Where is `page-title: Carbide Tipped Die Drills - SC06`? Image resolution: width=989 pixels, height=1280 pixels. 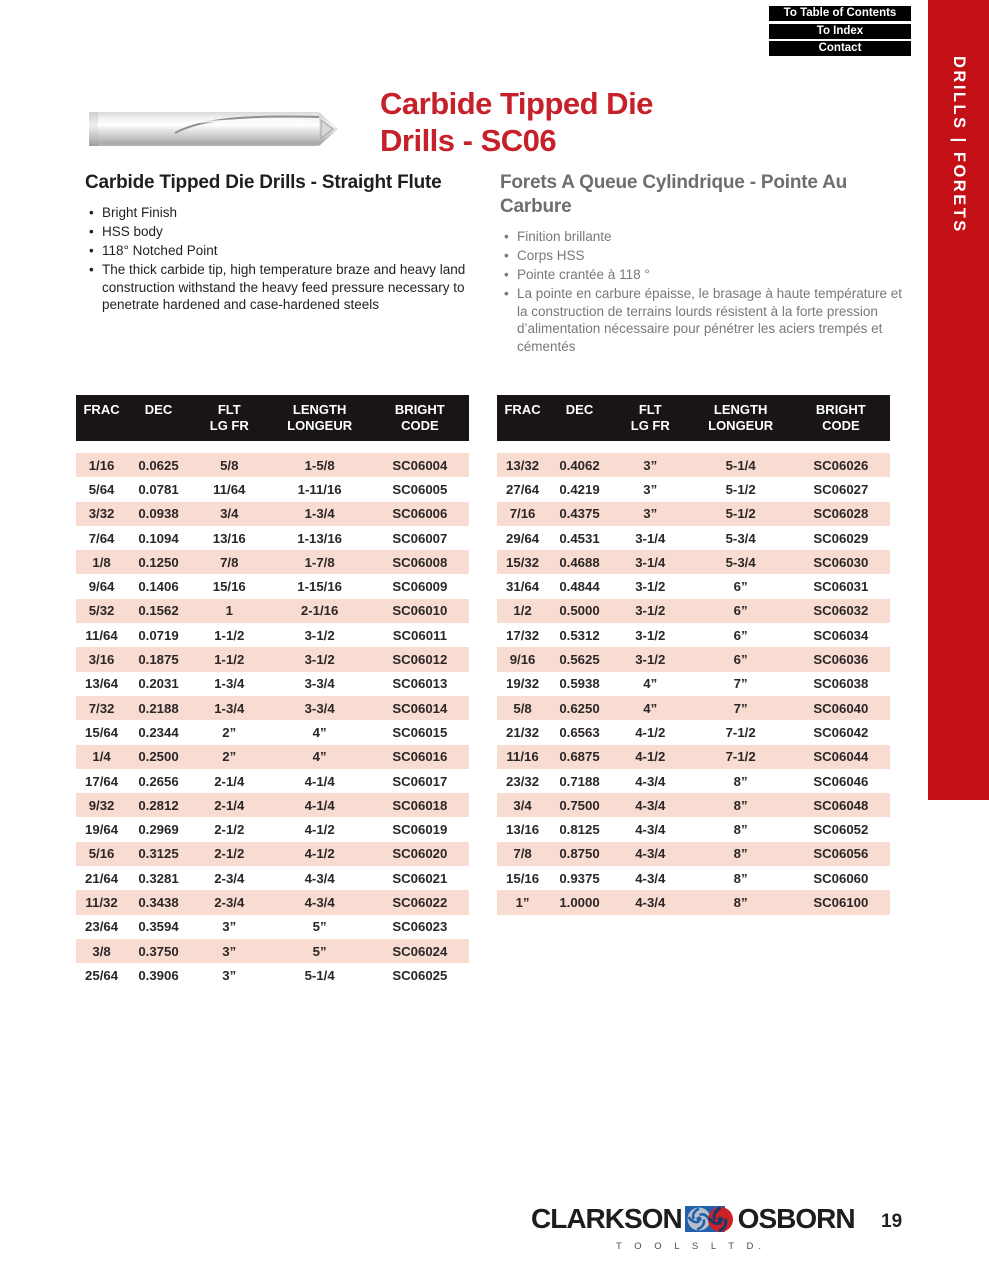 page-title: Carbide Tipped Die Drills - SC06 is located at coordinates (516, 121).